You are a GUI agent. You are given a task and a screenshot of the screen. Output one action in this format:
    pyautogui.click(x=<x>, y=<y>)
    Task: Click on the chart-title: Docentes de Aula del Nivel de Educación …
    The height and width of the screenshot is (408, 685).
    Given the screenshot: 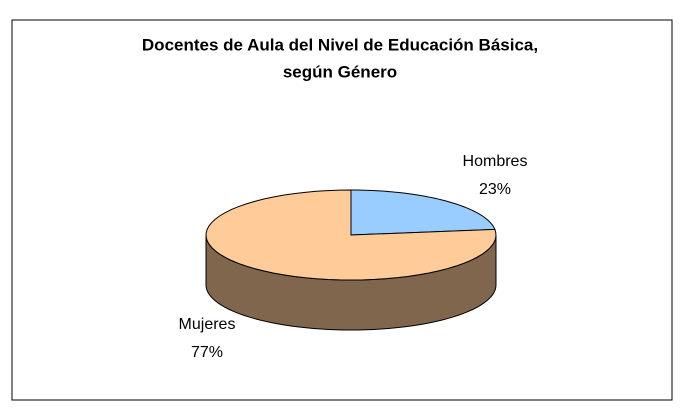 What is the action you would take?
    pyautogui.click(x=340, y=44)
    